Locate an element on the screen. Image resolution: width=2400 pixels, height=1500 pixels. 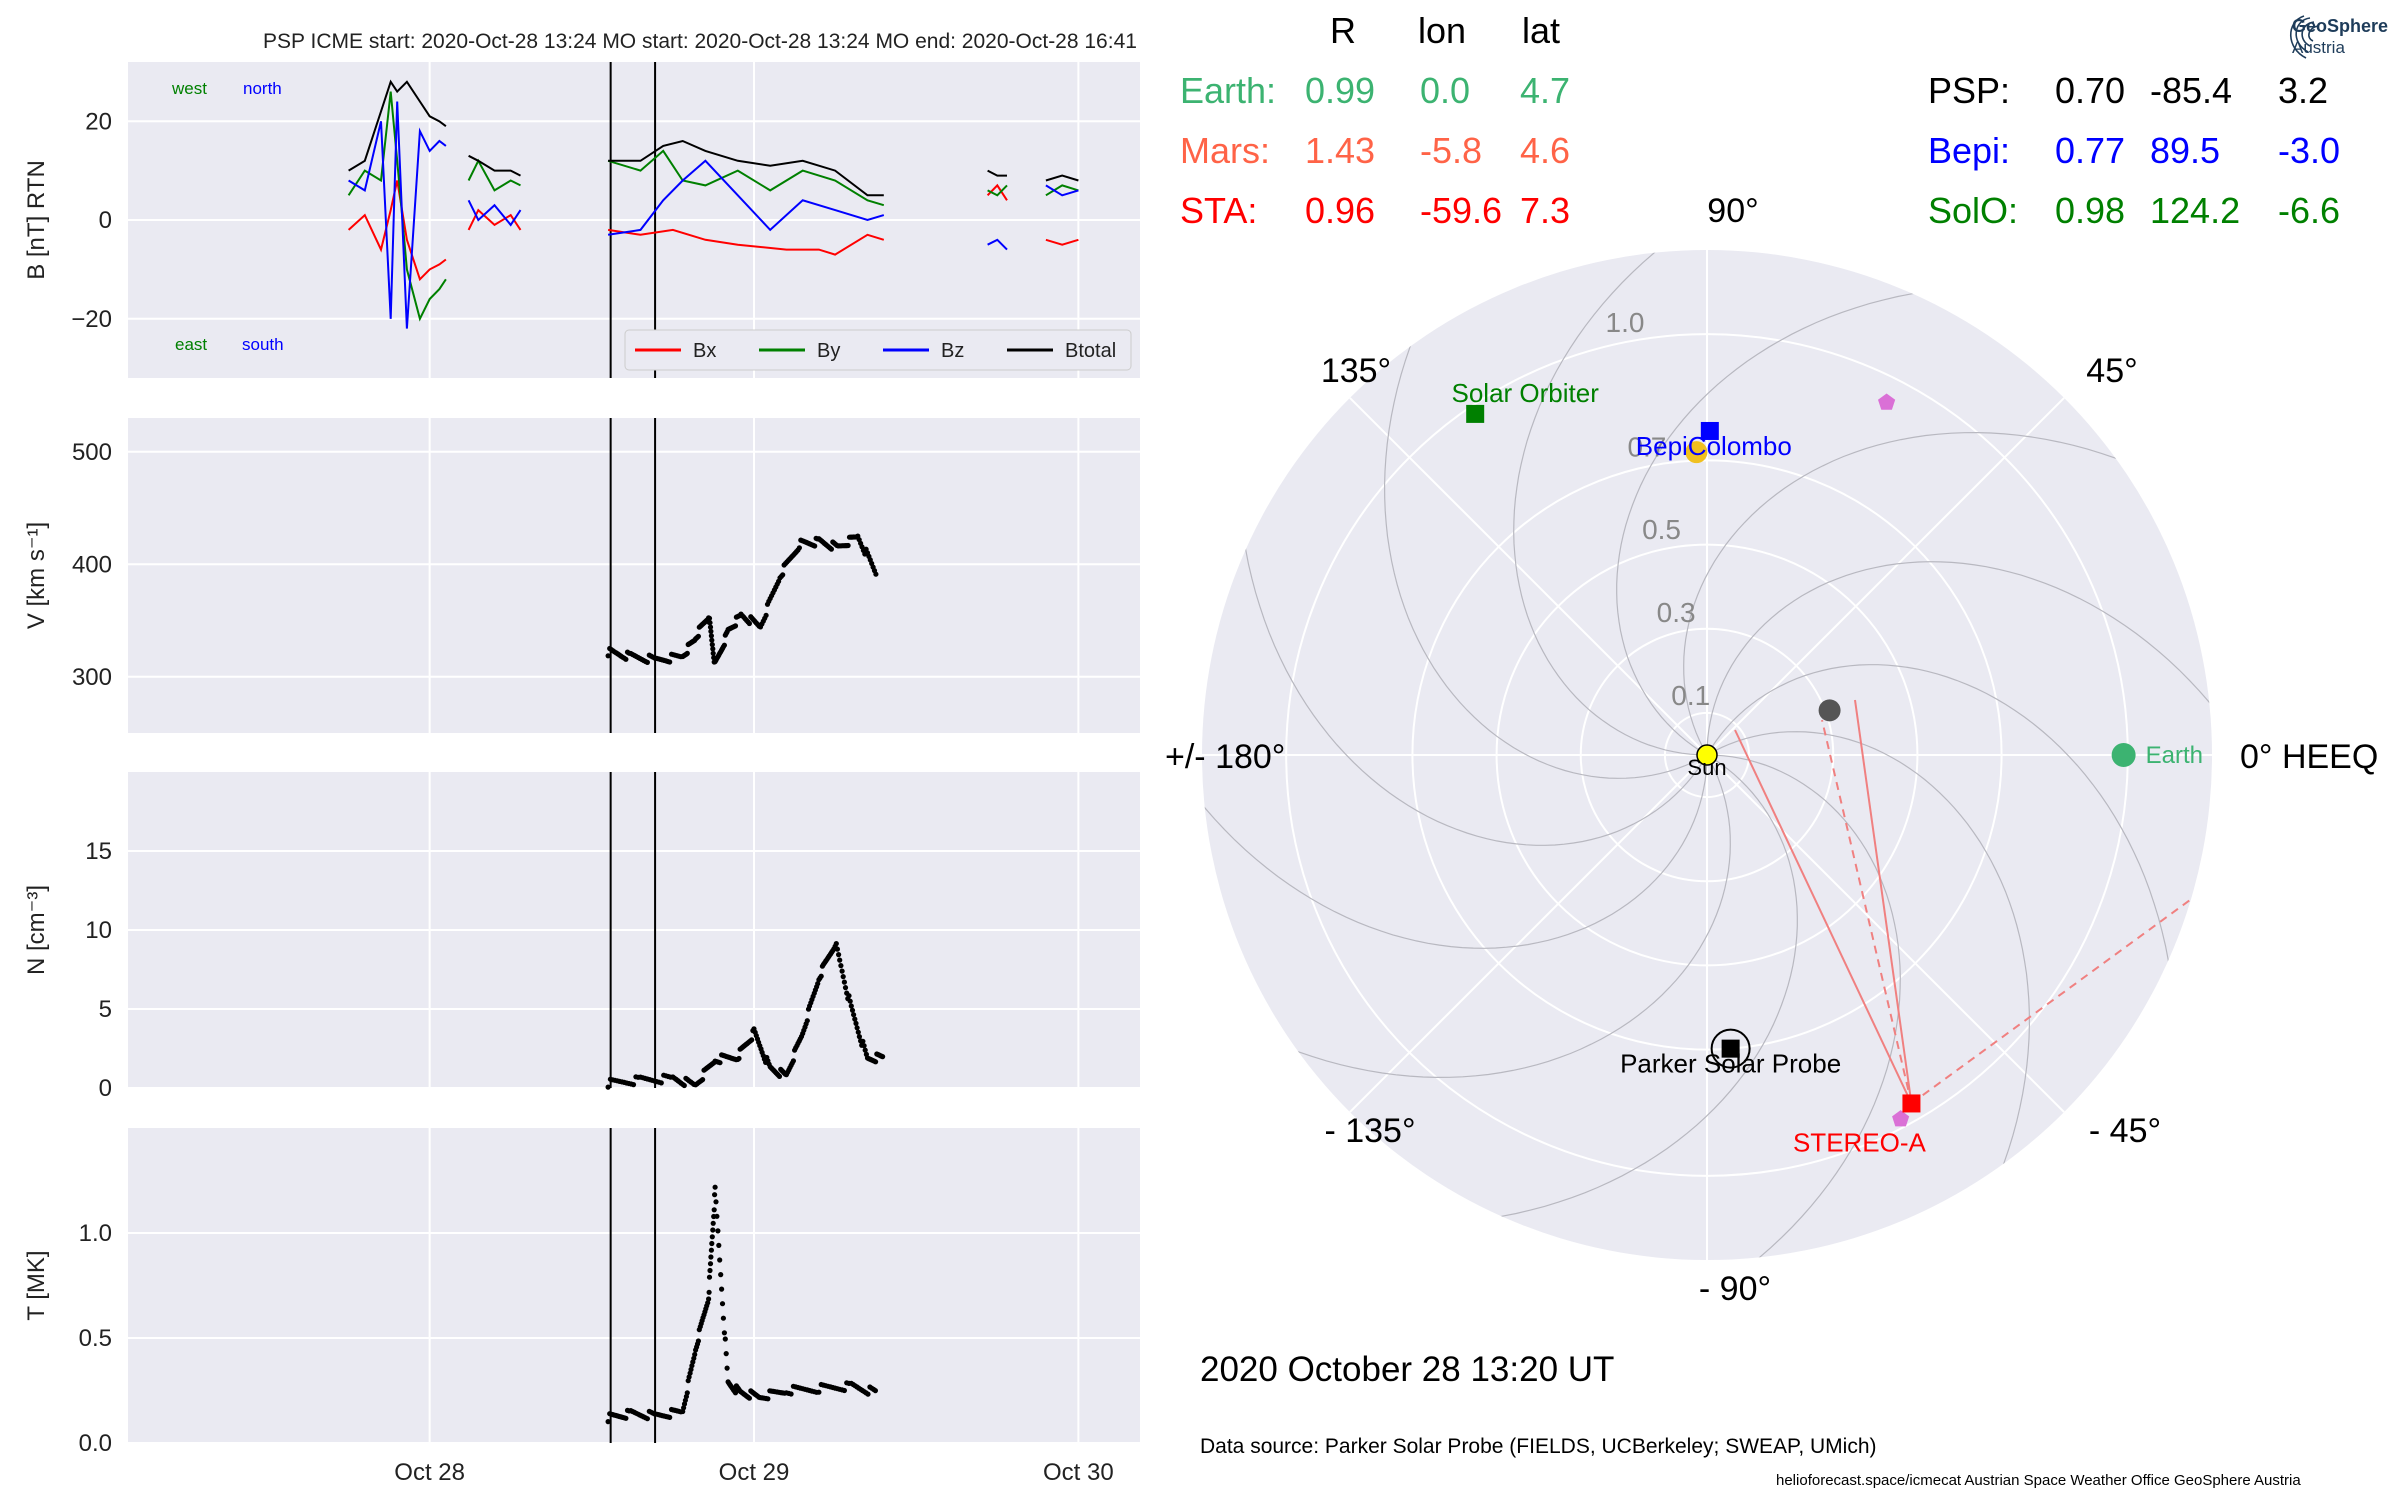
series-btotal is located at coordinates (494, 165).